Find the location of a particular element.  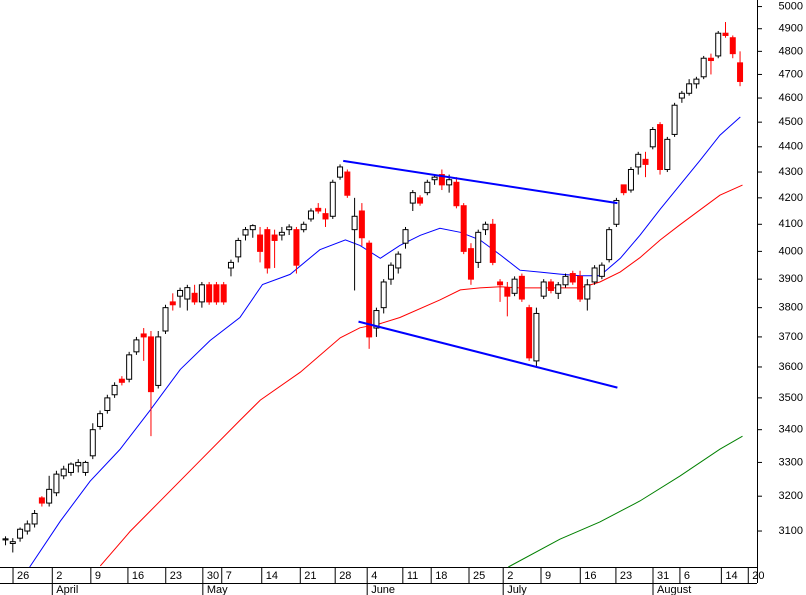

x-tick-label: 26 is located at coordinates (23, 576).